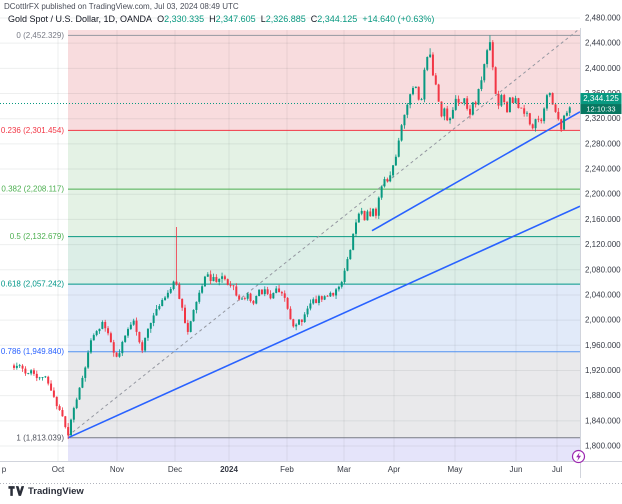 The image size is (622, 504). I want to click on change-value: +14.640 (+0.63%), so click(396, 19).